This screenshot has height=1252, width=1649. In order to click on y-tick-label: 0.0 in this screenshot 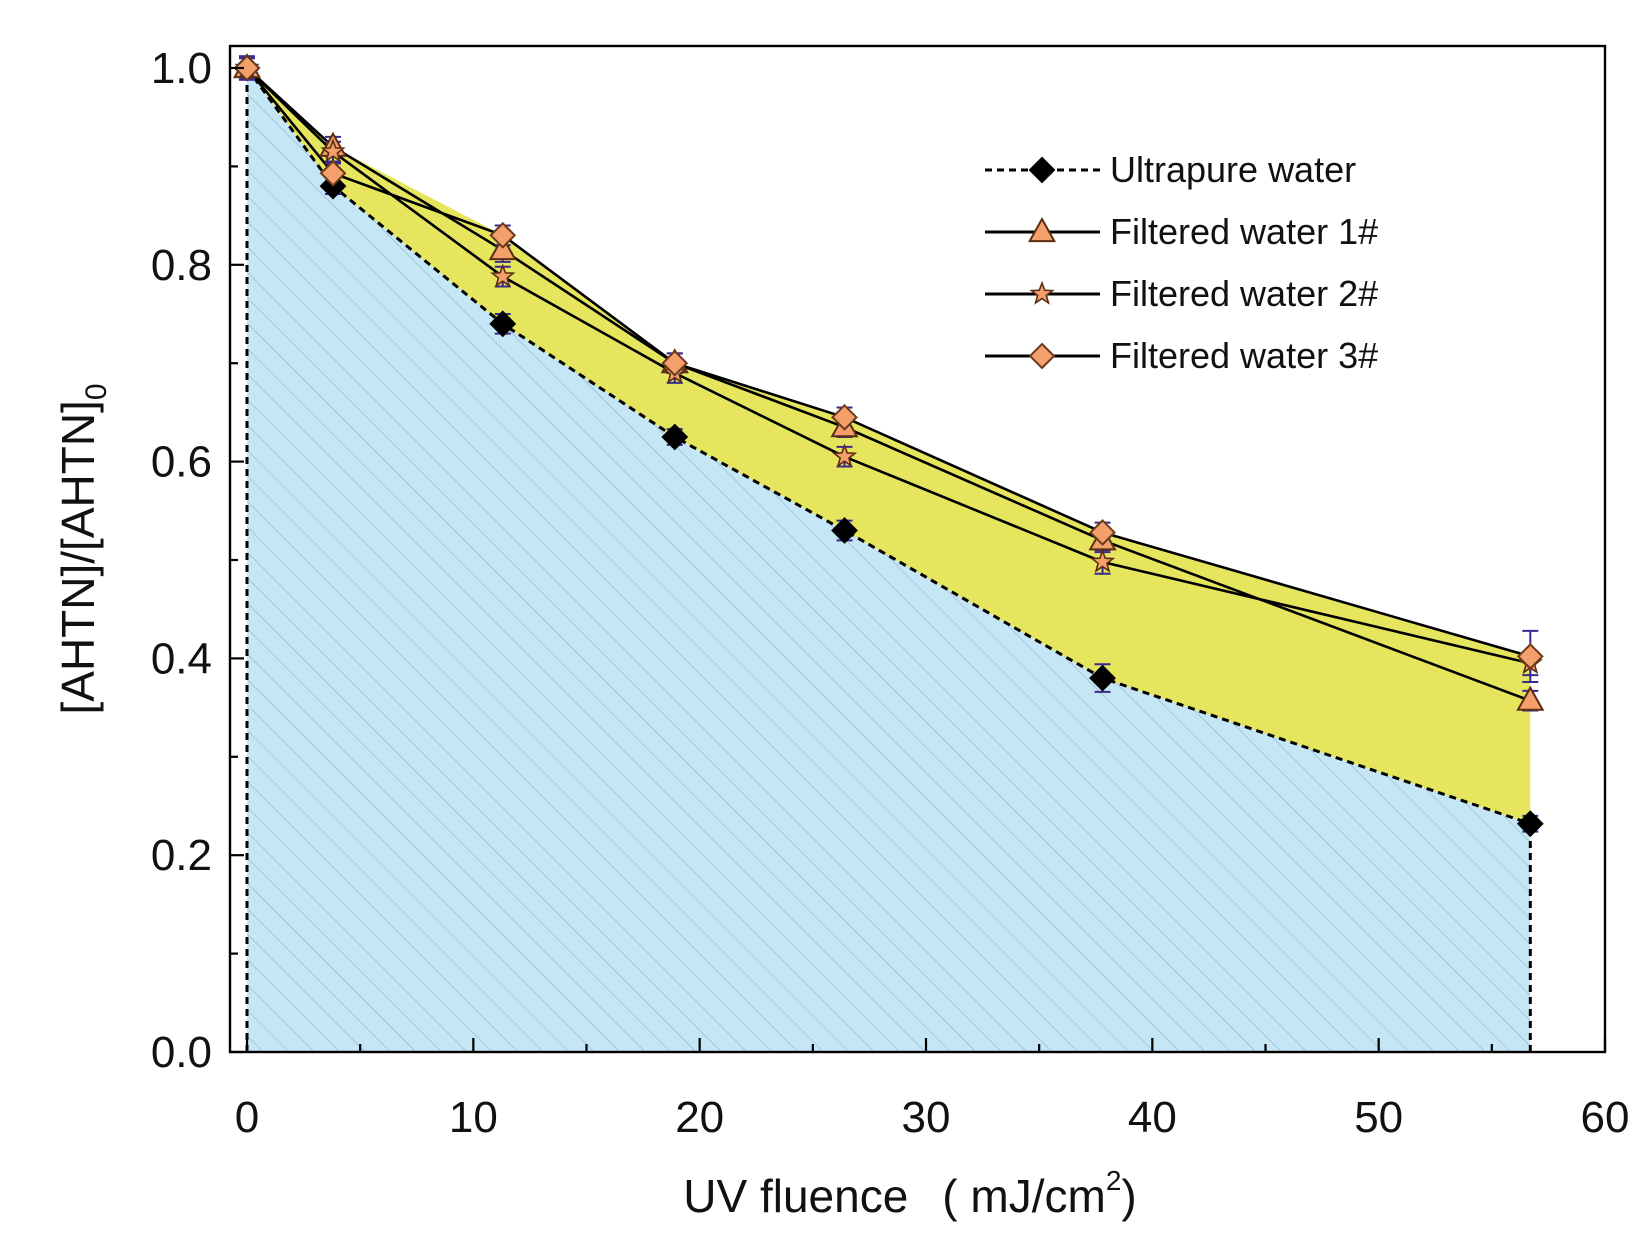, I will do `click(181, 1052)`.